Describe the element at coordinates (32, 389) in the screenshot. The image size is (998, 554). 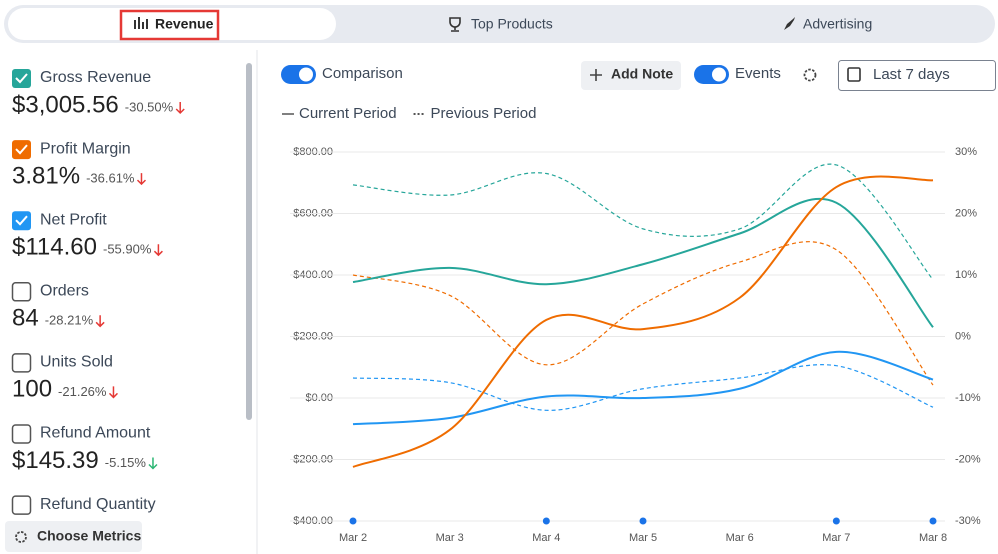
I see `metric-value: 100` at that location.